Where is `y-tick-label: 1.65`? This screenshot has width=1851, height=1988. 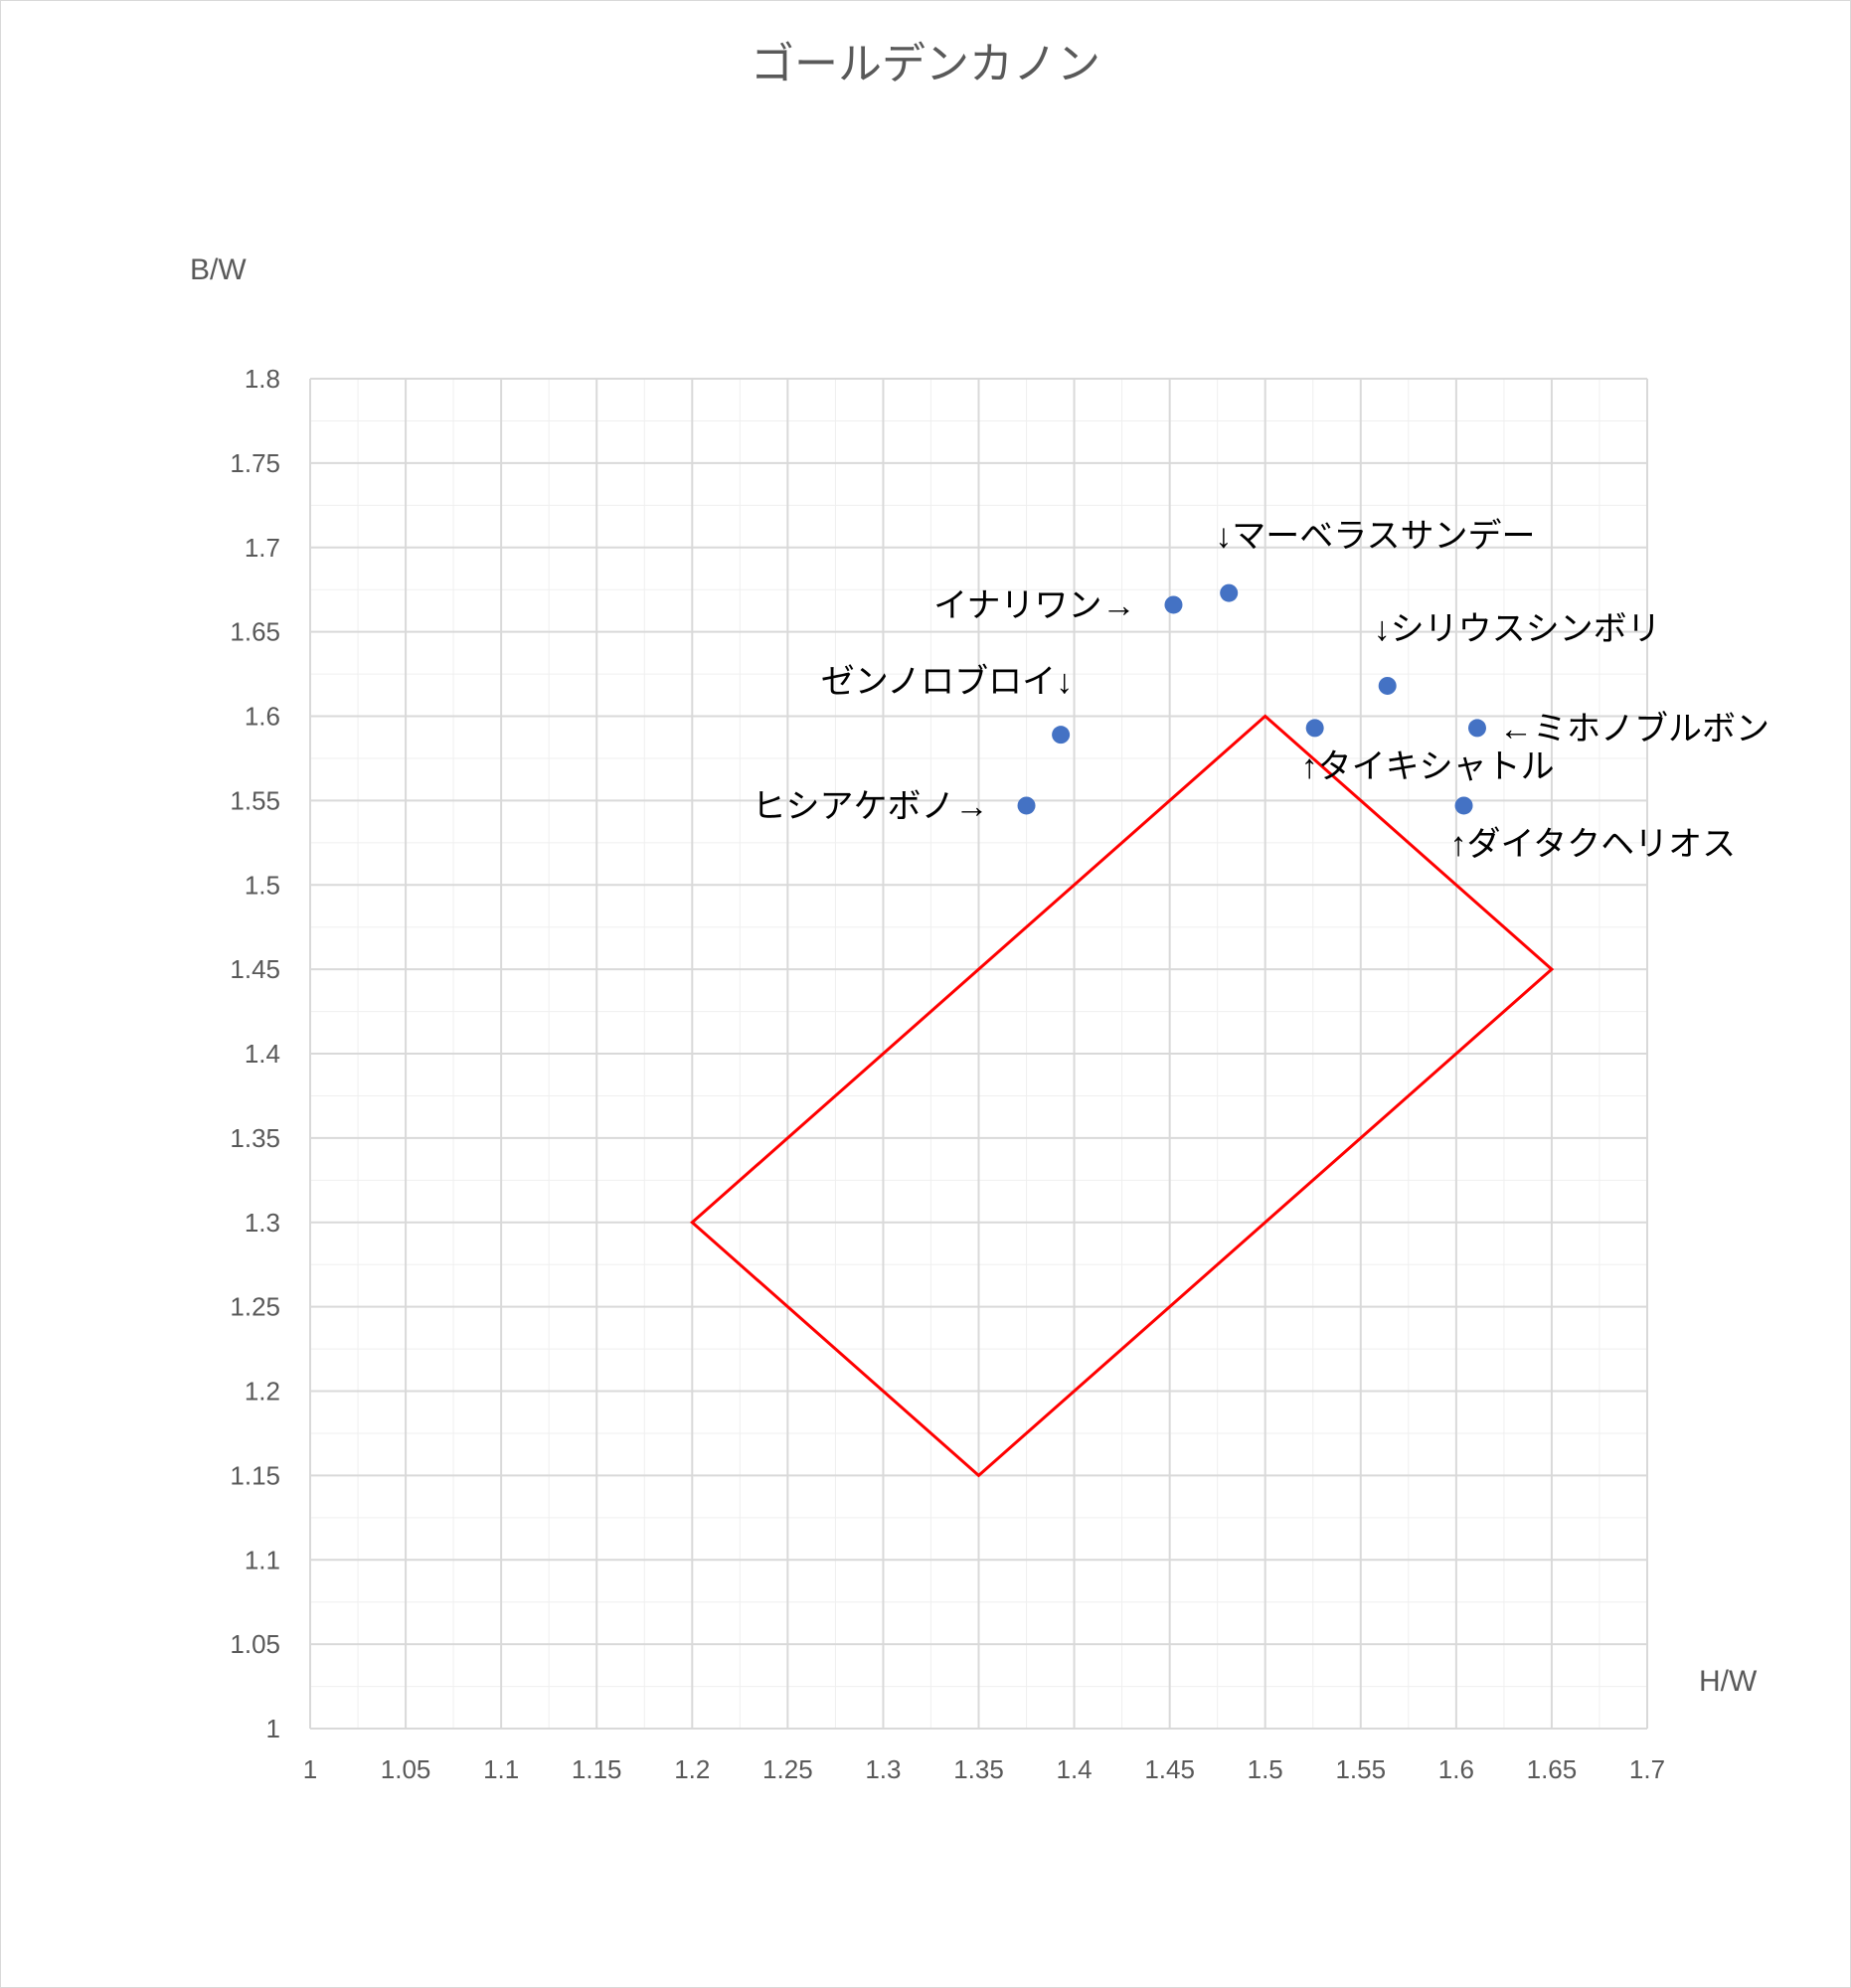 y-tick-label: 1.65 is located at coordinates (255, 632).